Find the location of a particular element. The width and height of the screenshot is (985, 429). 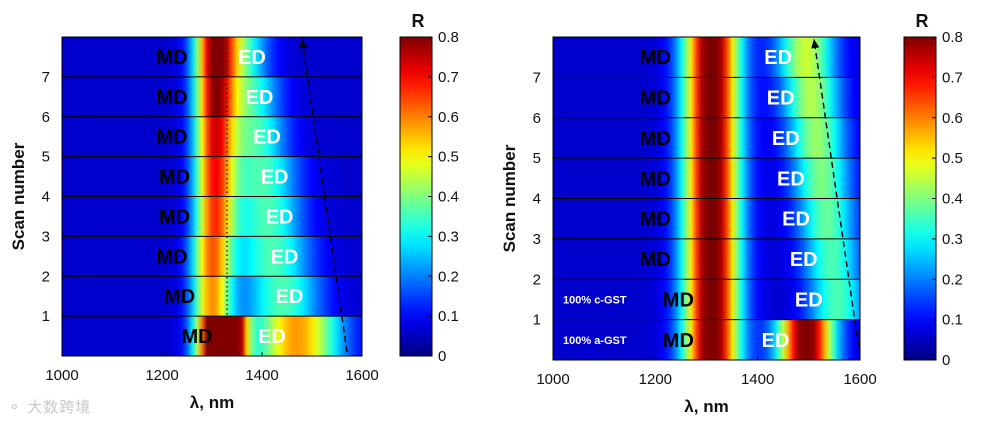

y-axis-label: Scan number is located at coordinates (509, 198).